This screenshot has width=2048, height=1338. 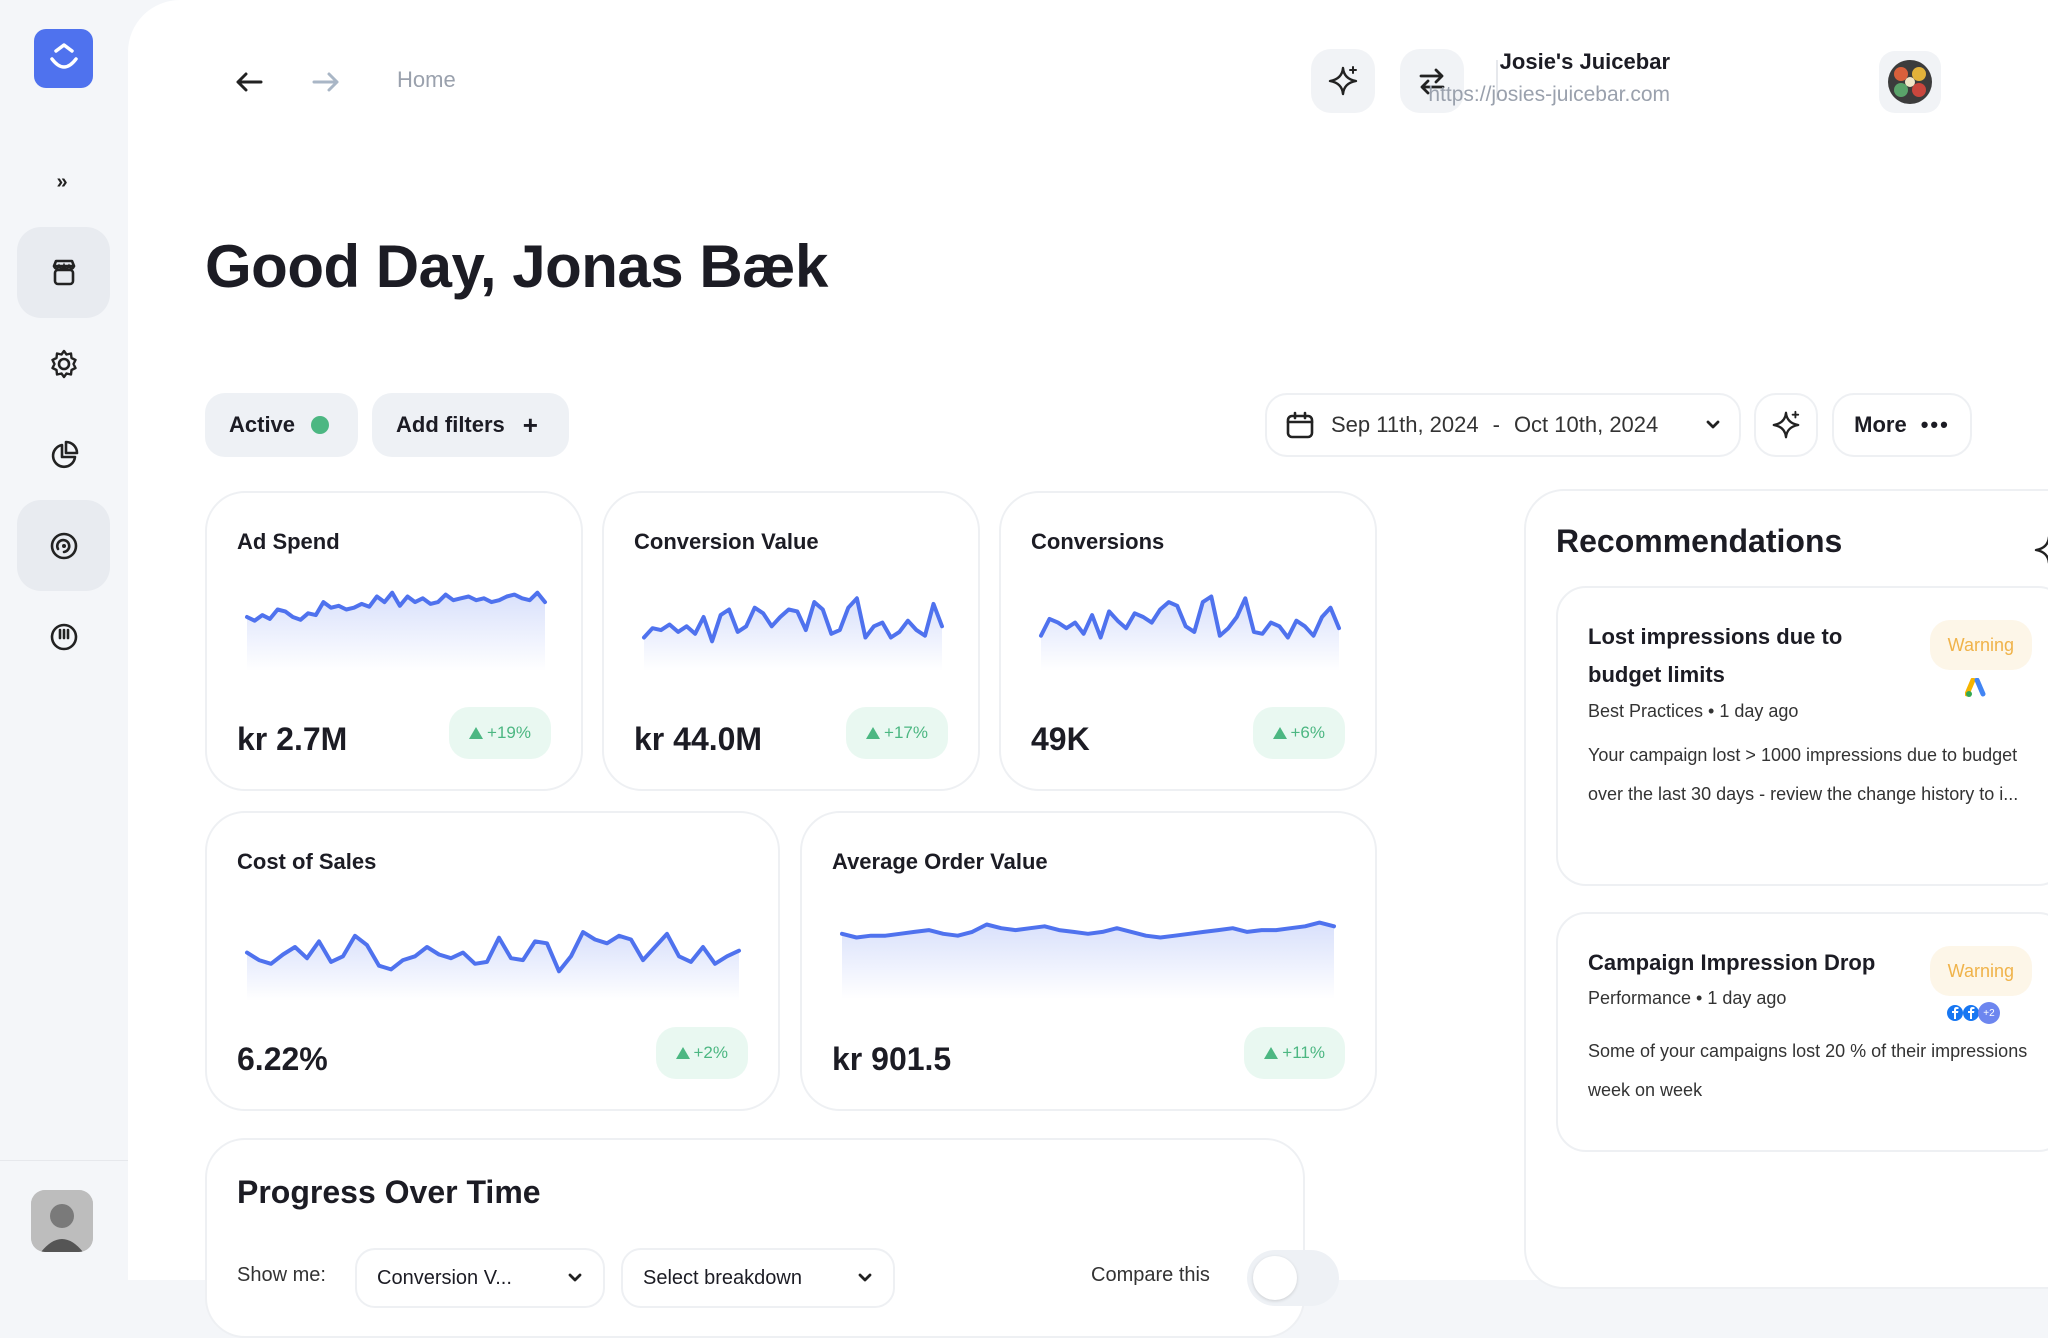 I want to click on logo-icon, so click(x=63, y=55).